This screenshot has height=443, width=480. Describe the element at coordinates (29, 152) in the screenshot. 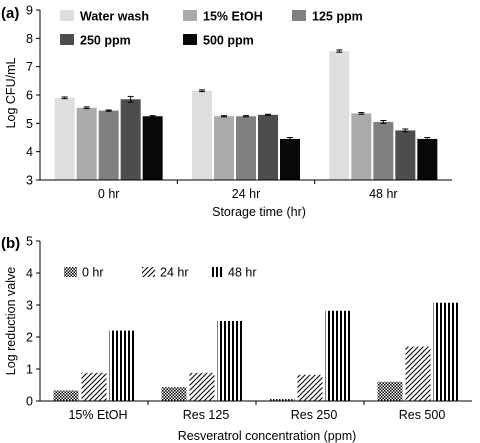

I see `panel-a-y-tick-label-4: 4` at that location.